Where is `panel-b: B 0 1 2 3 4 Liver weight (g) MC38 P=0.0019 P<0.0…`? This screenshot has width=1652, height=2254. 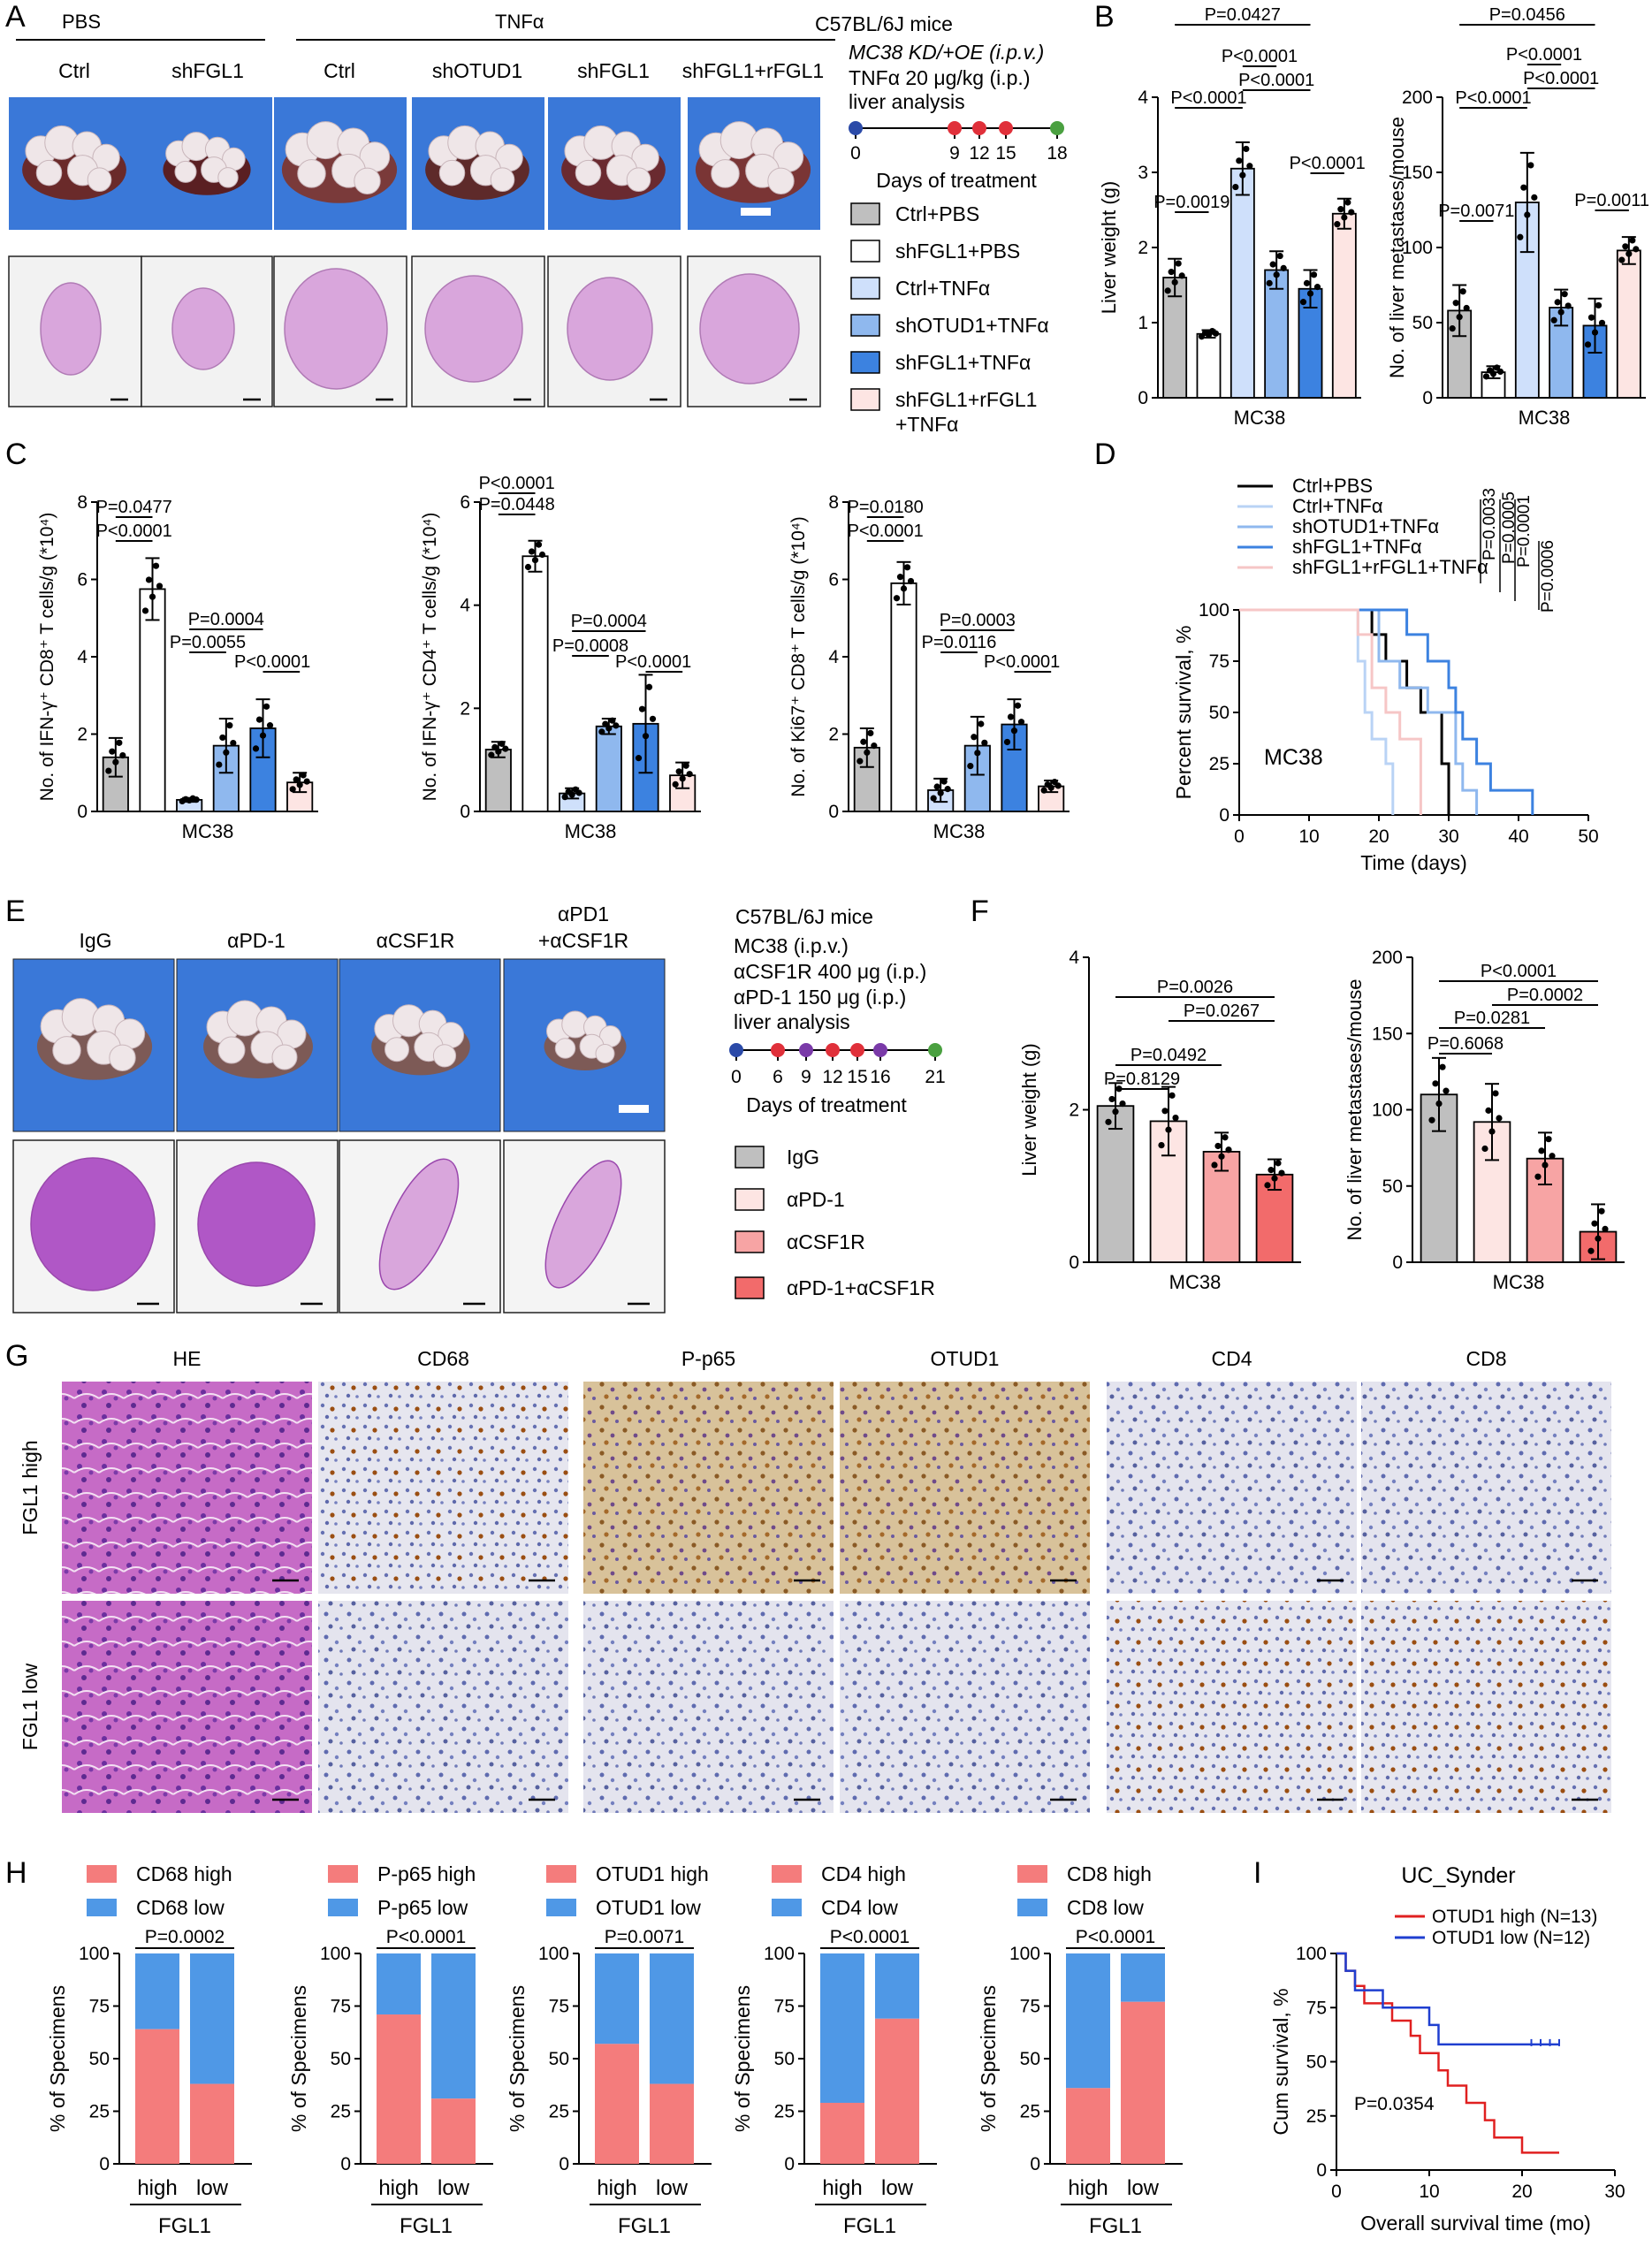
panel-b: B 0 1 2 3 4 Liver weight (g) MC38 P=0.0019 P<0.0… is located at coordinates (1372, 214).